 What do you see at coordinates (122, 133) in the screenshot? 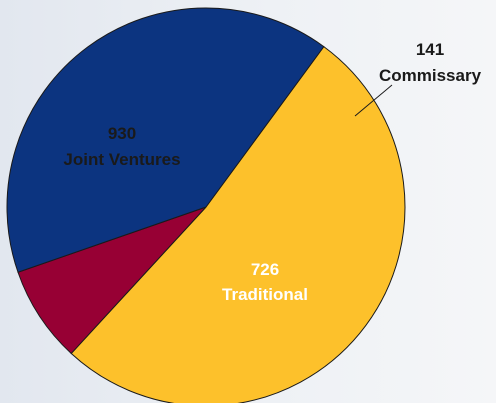
I see `value-label-joint-ventures: 930` at bounding box center [122, 133].